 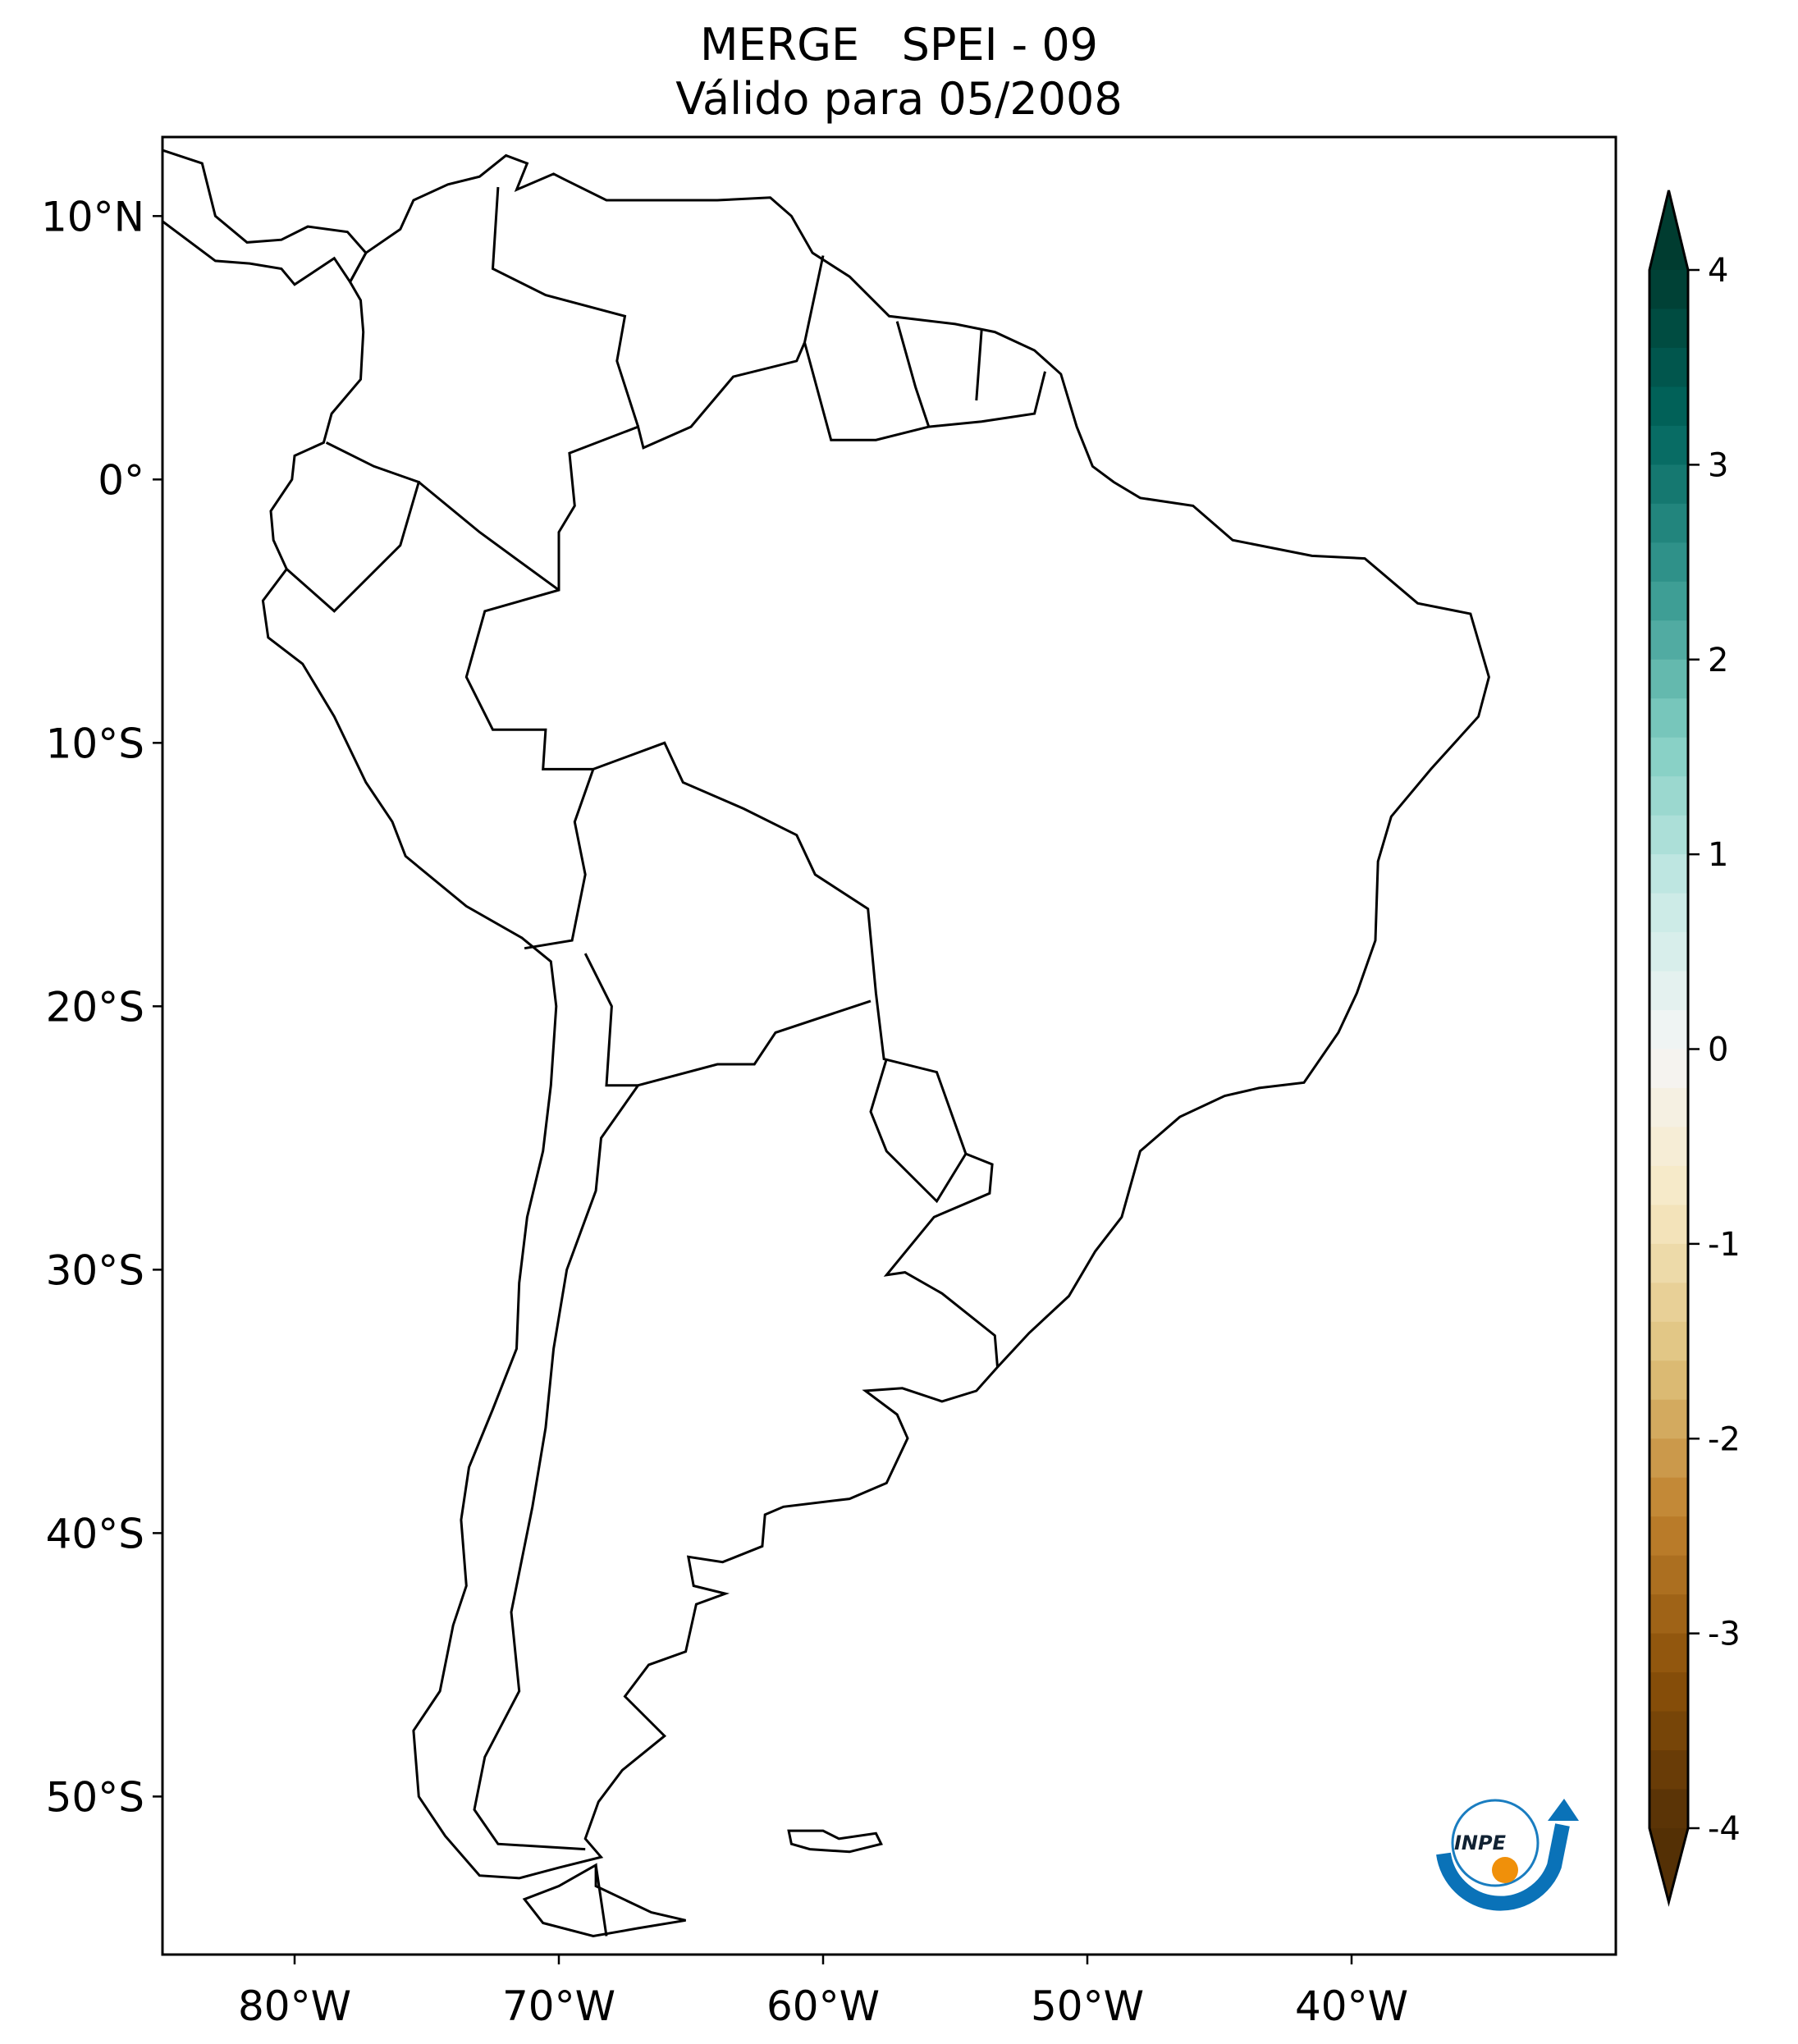 I want to click on colorbar-extend-top, so click(x=1668, y=230).